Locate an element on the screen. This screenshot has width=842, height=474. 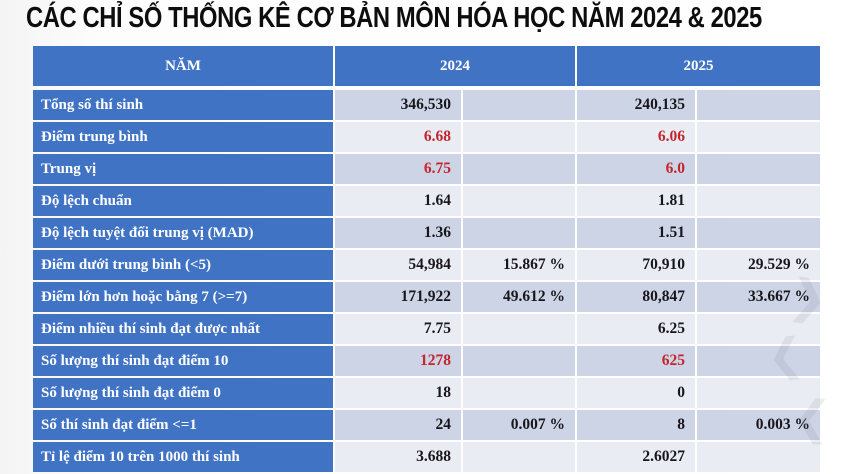
table-row: Tổng số thí sinh 346,530 240,135 is located at coordinates (426, 105).